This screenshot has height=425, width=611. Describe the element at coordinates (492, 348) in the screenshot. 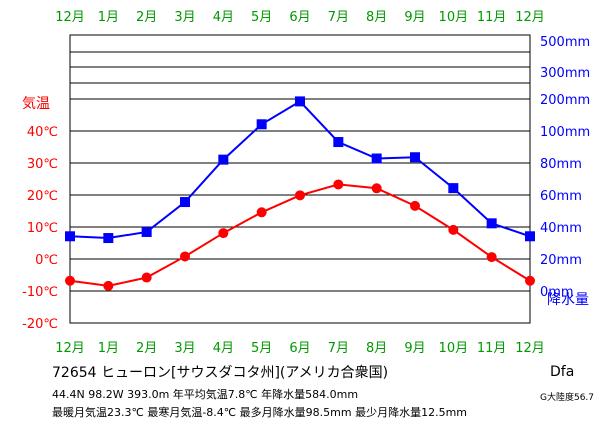

I see `month-label-bottom: 11月` at that location.